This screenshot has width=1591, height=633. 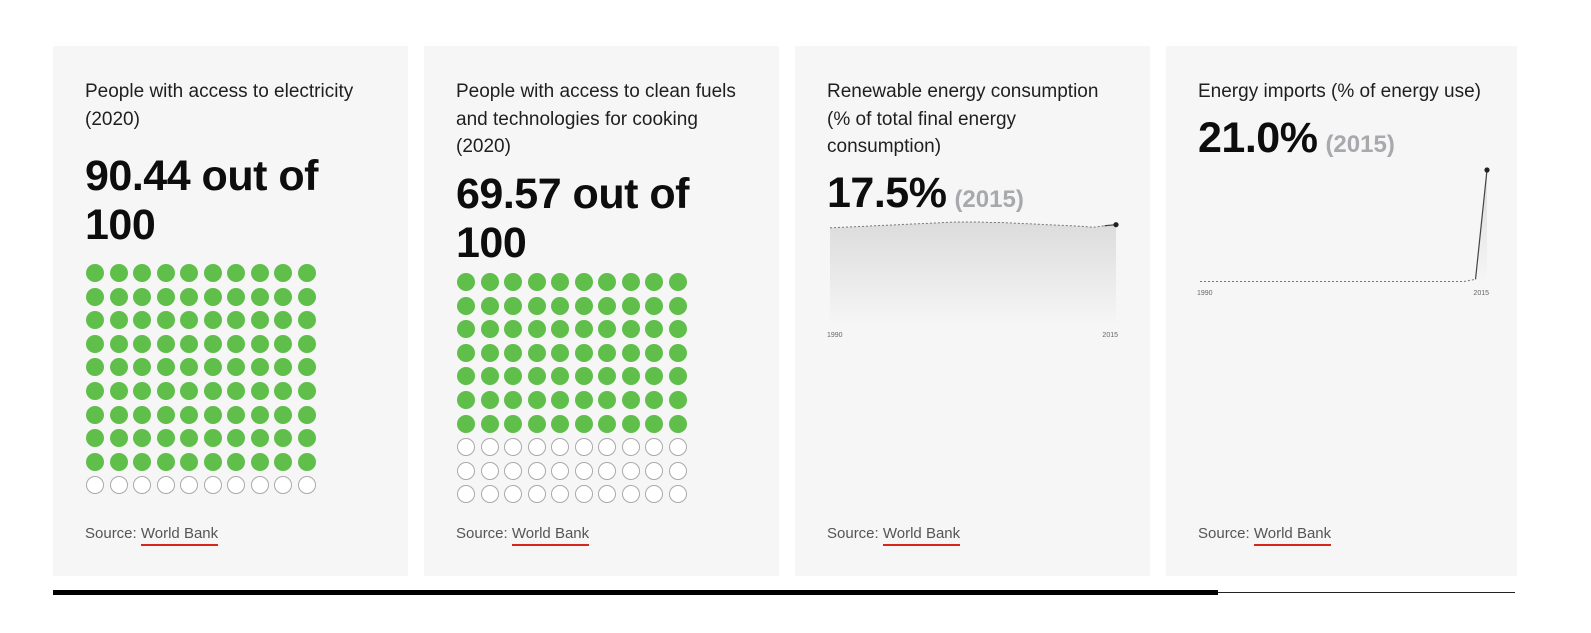 I want to click on dot-grid, so click(x=572, y=388).